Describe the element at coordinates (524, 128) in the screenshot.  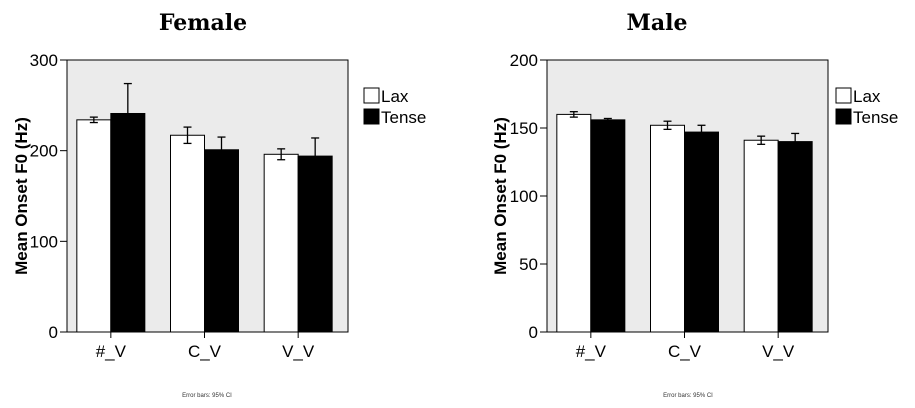
I see `male-y-tick-label: 150` at that location.